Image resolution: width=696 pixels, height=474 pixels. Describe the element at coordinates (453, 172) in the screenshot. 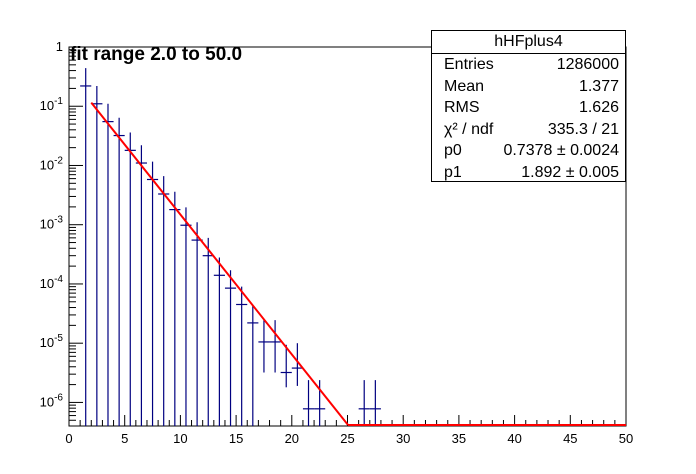

I see `stats-key: p1` at that location.